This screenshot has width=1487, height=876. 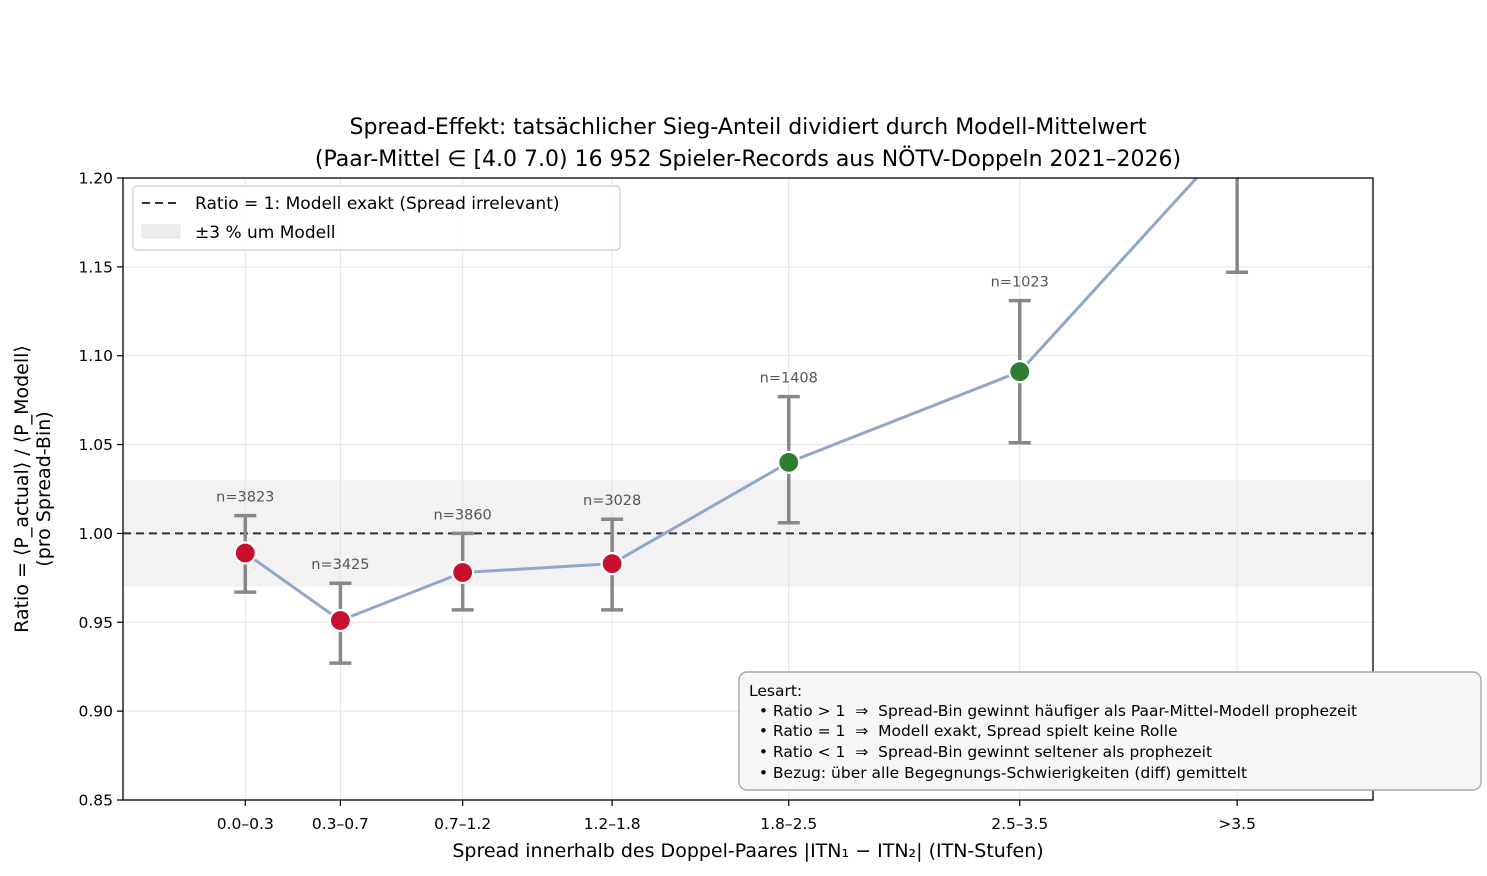 What do you see at coordinates (265, 233) in the screenshot?
I see `legend-entry-band: ±3 % um Modell` at bounding box center [265, 233].